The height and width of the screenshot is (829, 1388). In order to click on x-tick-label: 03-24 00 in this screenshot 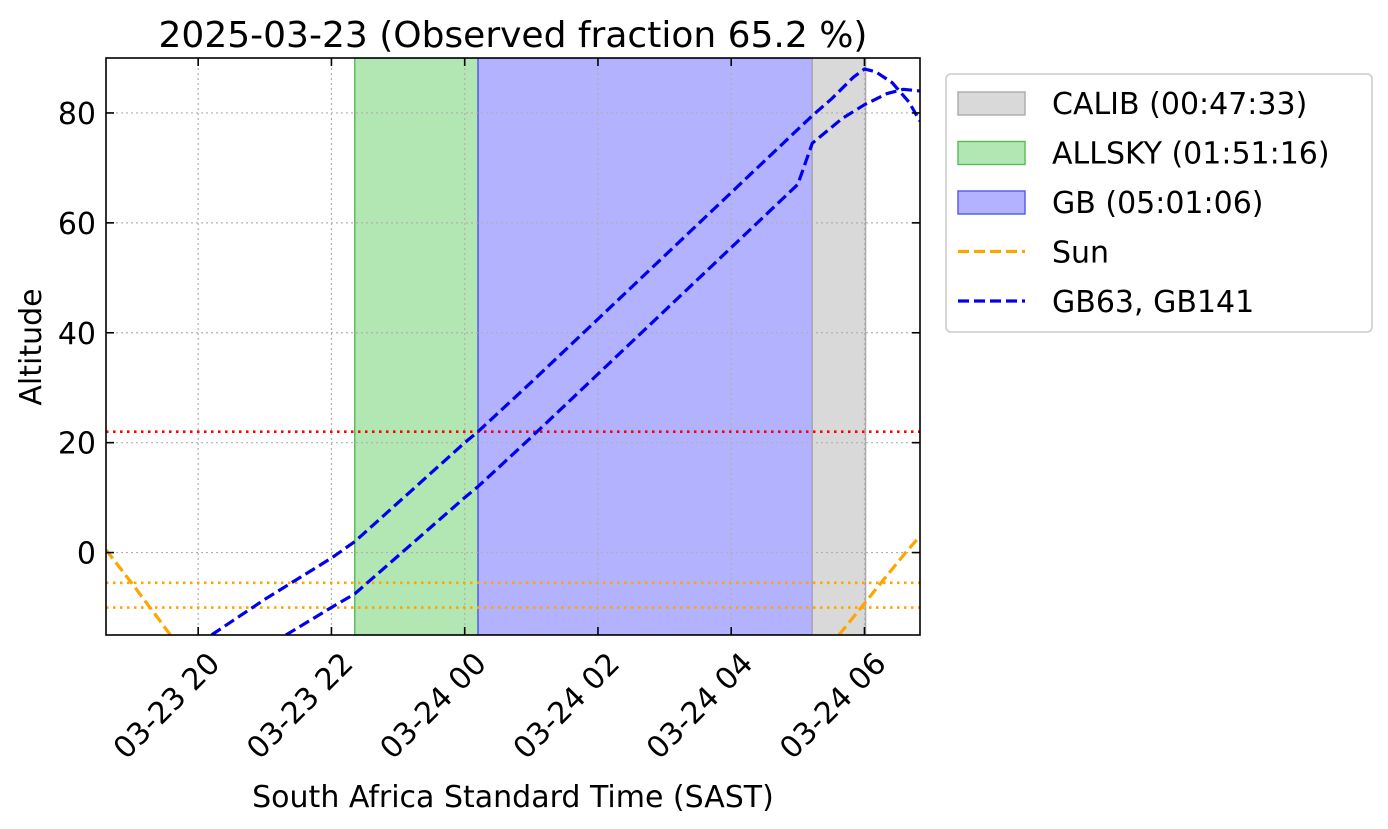, I will do `click(433, 706)`.